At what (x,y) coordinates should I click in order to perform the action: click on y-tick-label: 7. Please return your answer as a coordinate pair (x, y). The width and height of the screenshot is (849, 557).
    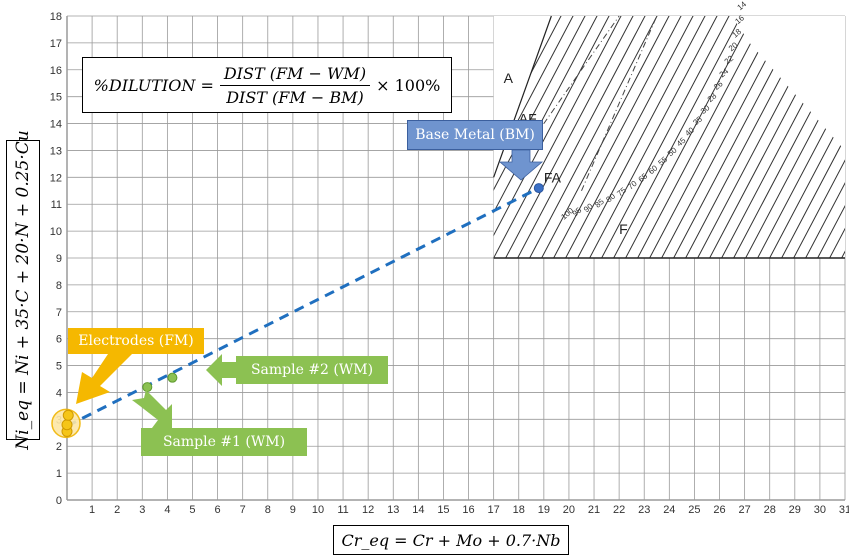
    Looking at the image, I should click on (59, 313).